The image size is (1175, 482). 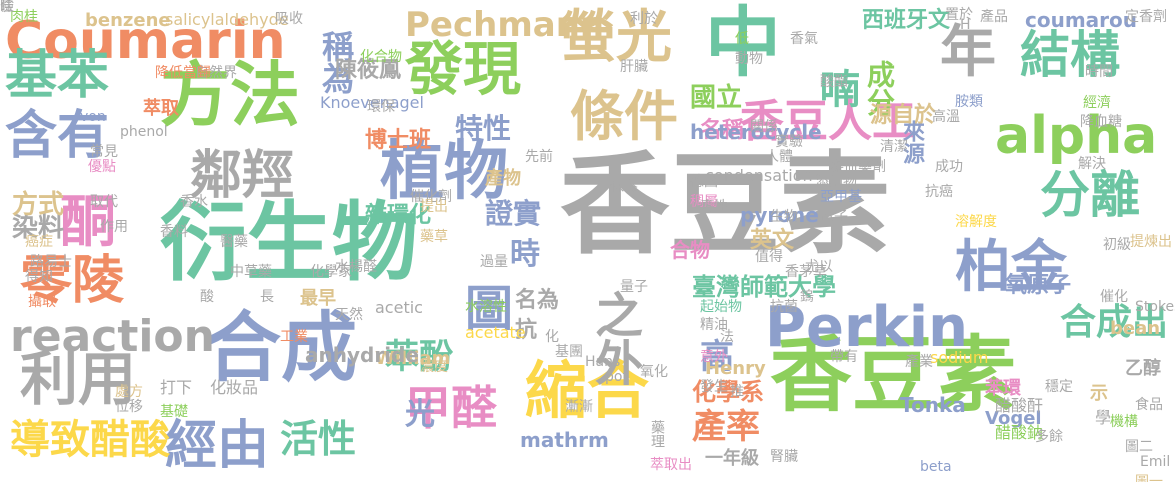 What do you see at coordinates (732, 458) in the screenshot?
I see `cloud-word: 一年級` at bounding box center [732, 458].